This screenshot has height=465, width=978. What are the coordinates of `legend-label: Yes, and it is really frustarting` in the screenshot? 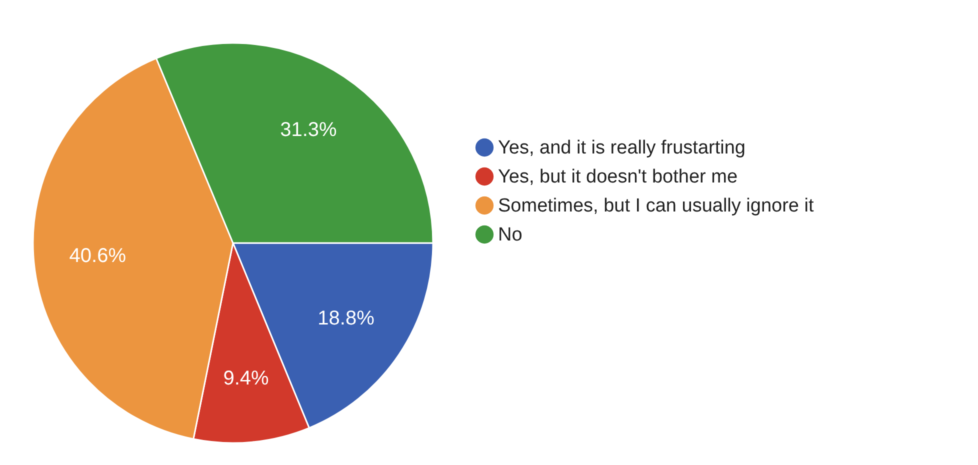 It's located at (622, 148).